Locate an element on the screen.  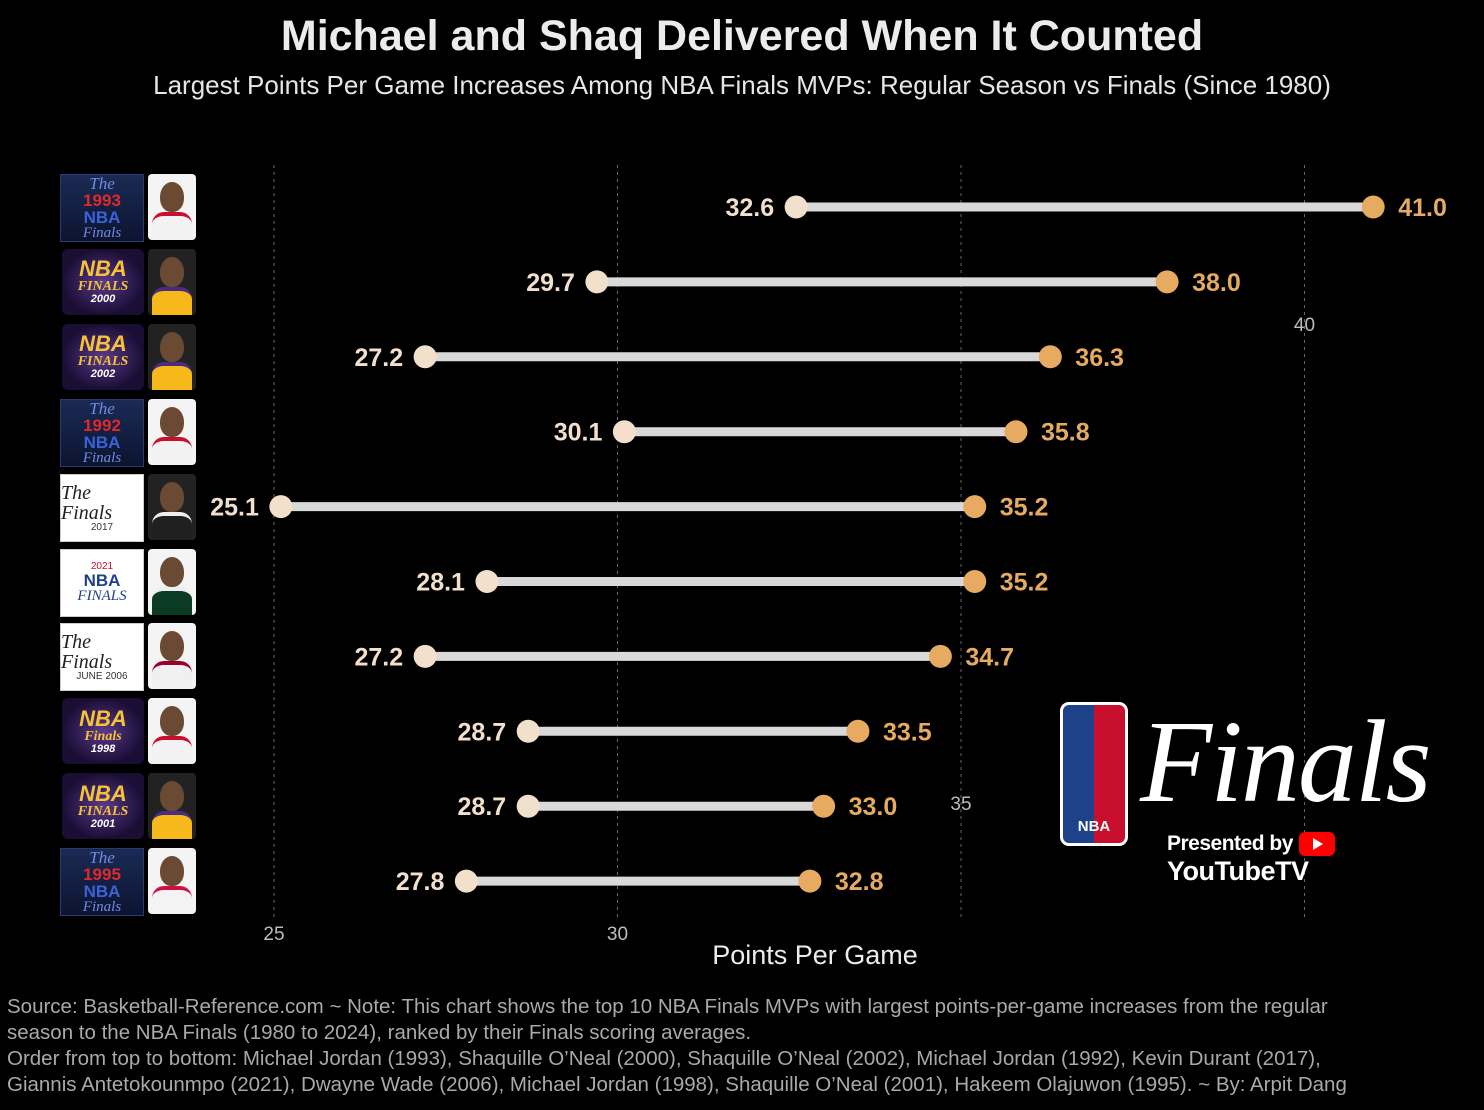
finals-label-8: 33.0 is located at coordinates (873, 807).